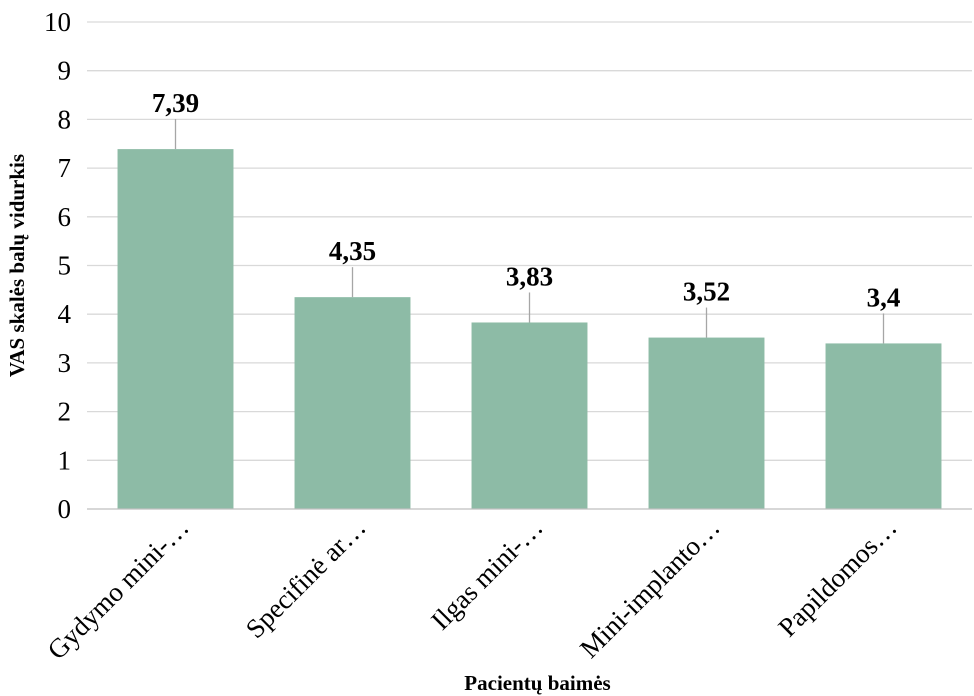 Image resolution: width=974 pixels, height=696 pixels. Describe the element at coordinates (65, 363) in the screenshot. I see `y-tick-label: 3` at that location.